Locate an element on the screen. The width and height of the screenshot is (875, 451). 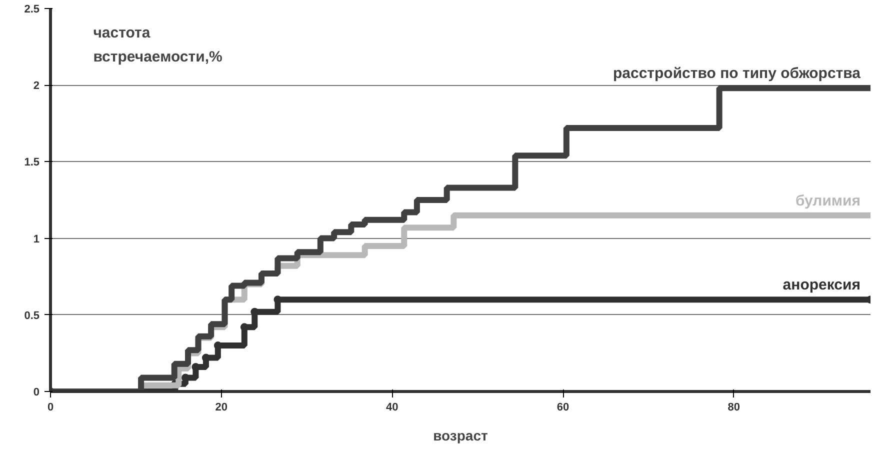
x-tick-label: 0 is located at coordinates (50, 408).